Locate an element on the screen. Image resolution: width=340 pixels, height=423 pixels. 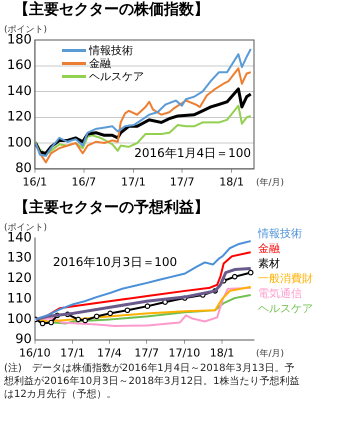
chart-title: 【主要セクターの予想利益】 is located at coordinates (111, 207).